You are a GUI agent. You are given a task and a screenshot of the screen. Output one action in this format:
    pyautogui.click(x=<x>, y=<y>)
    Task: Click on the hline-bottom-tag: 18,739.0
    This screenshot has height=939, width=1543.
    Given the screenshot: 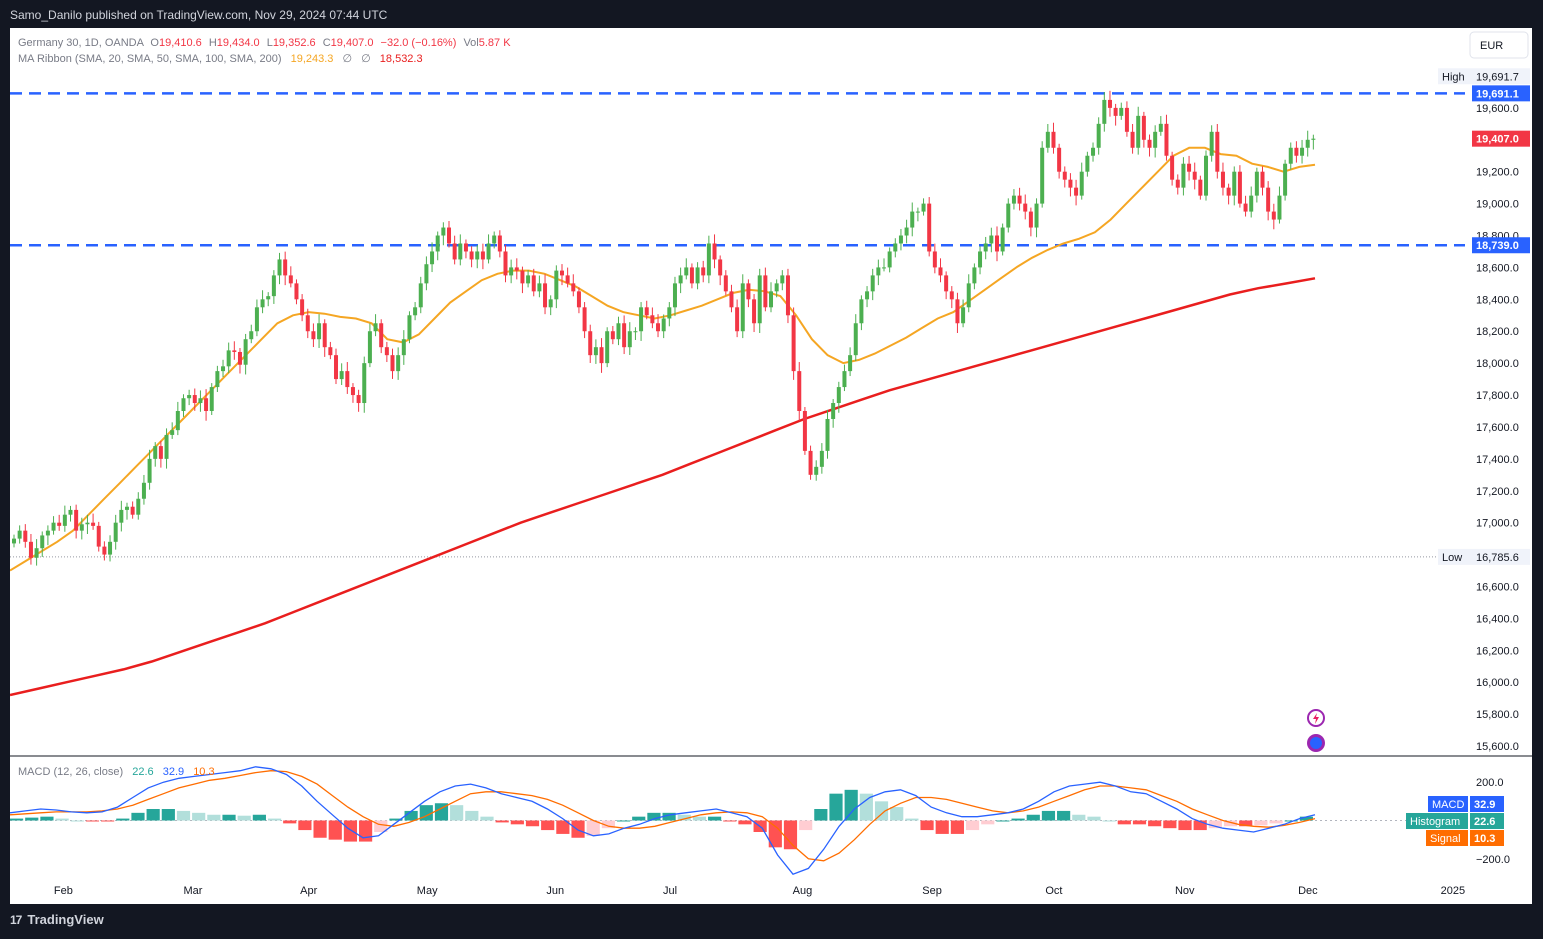 What is the action you would take?
    pyautogui.click(x=1497, y=246)
    